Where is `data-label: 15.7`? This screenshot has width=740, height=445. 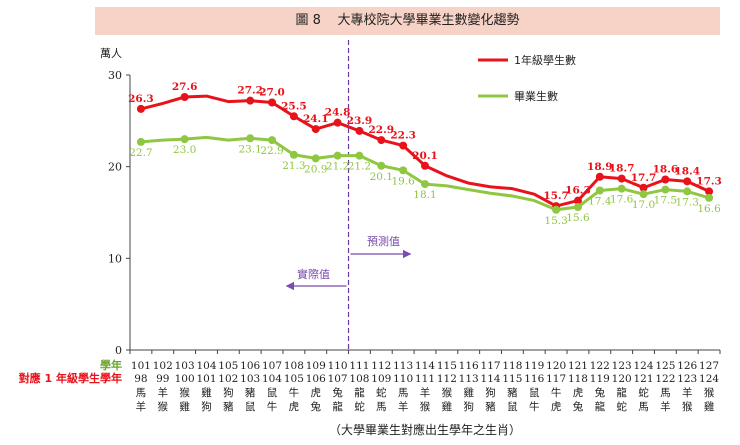 data-label: 15.7 is located at coordinates (556, 196).